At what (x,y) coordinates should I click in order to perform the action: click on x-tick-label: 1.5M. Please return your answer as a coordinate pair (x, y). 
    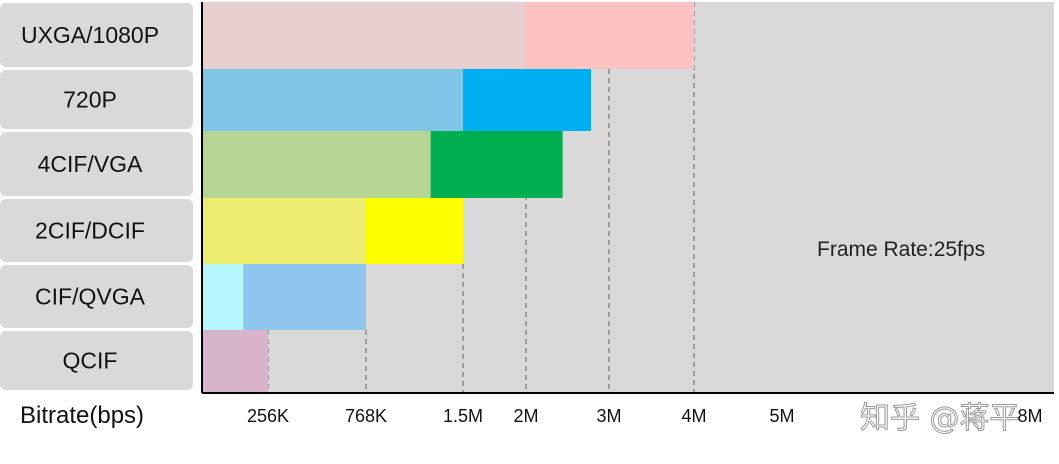
    Looking at the image, I should click on (463, 416).